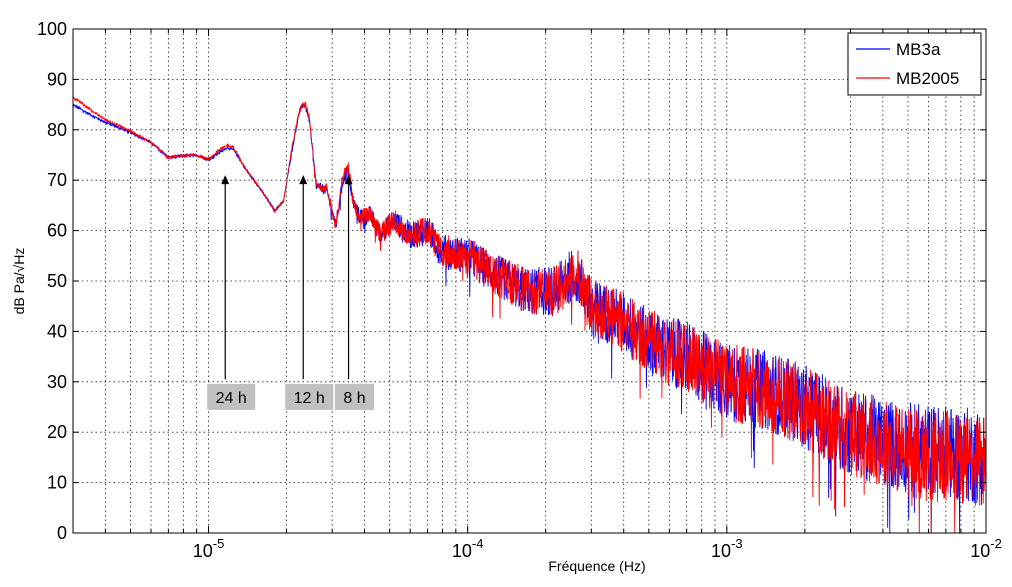  Describe the element at coordinates (57, 180) in the screenshot. I see `y-tick-label: 70` at that location.